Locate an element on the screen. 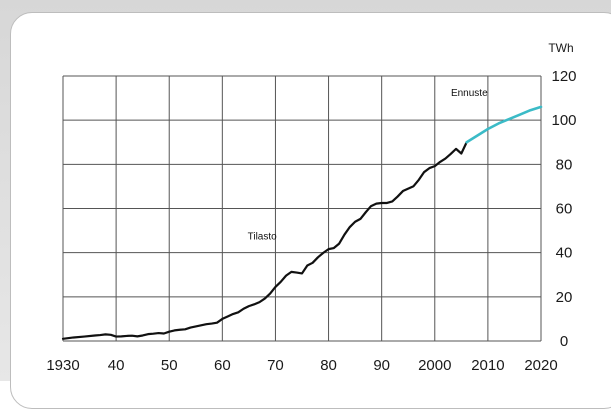  annotation-ennuste: Ennuste is located at coordinates (469, 93).